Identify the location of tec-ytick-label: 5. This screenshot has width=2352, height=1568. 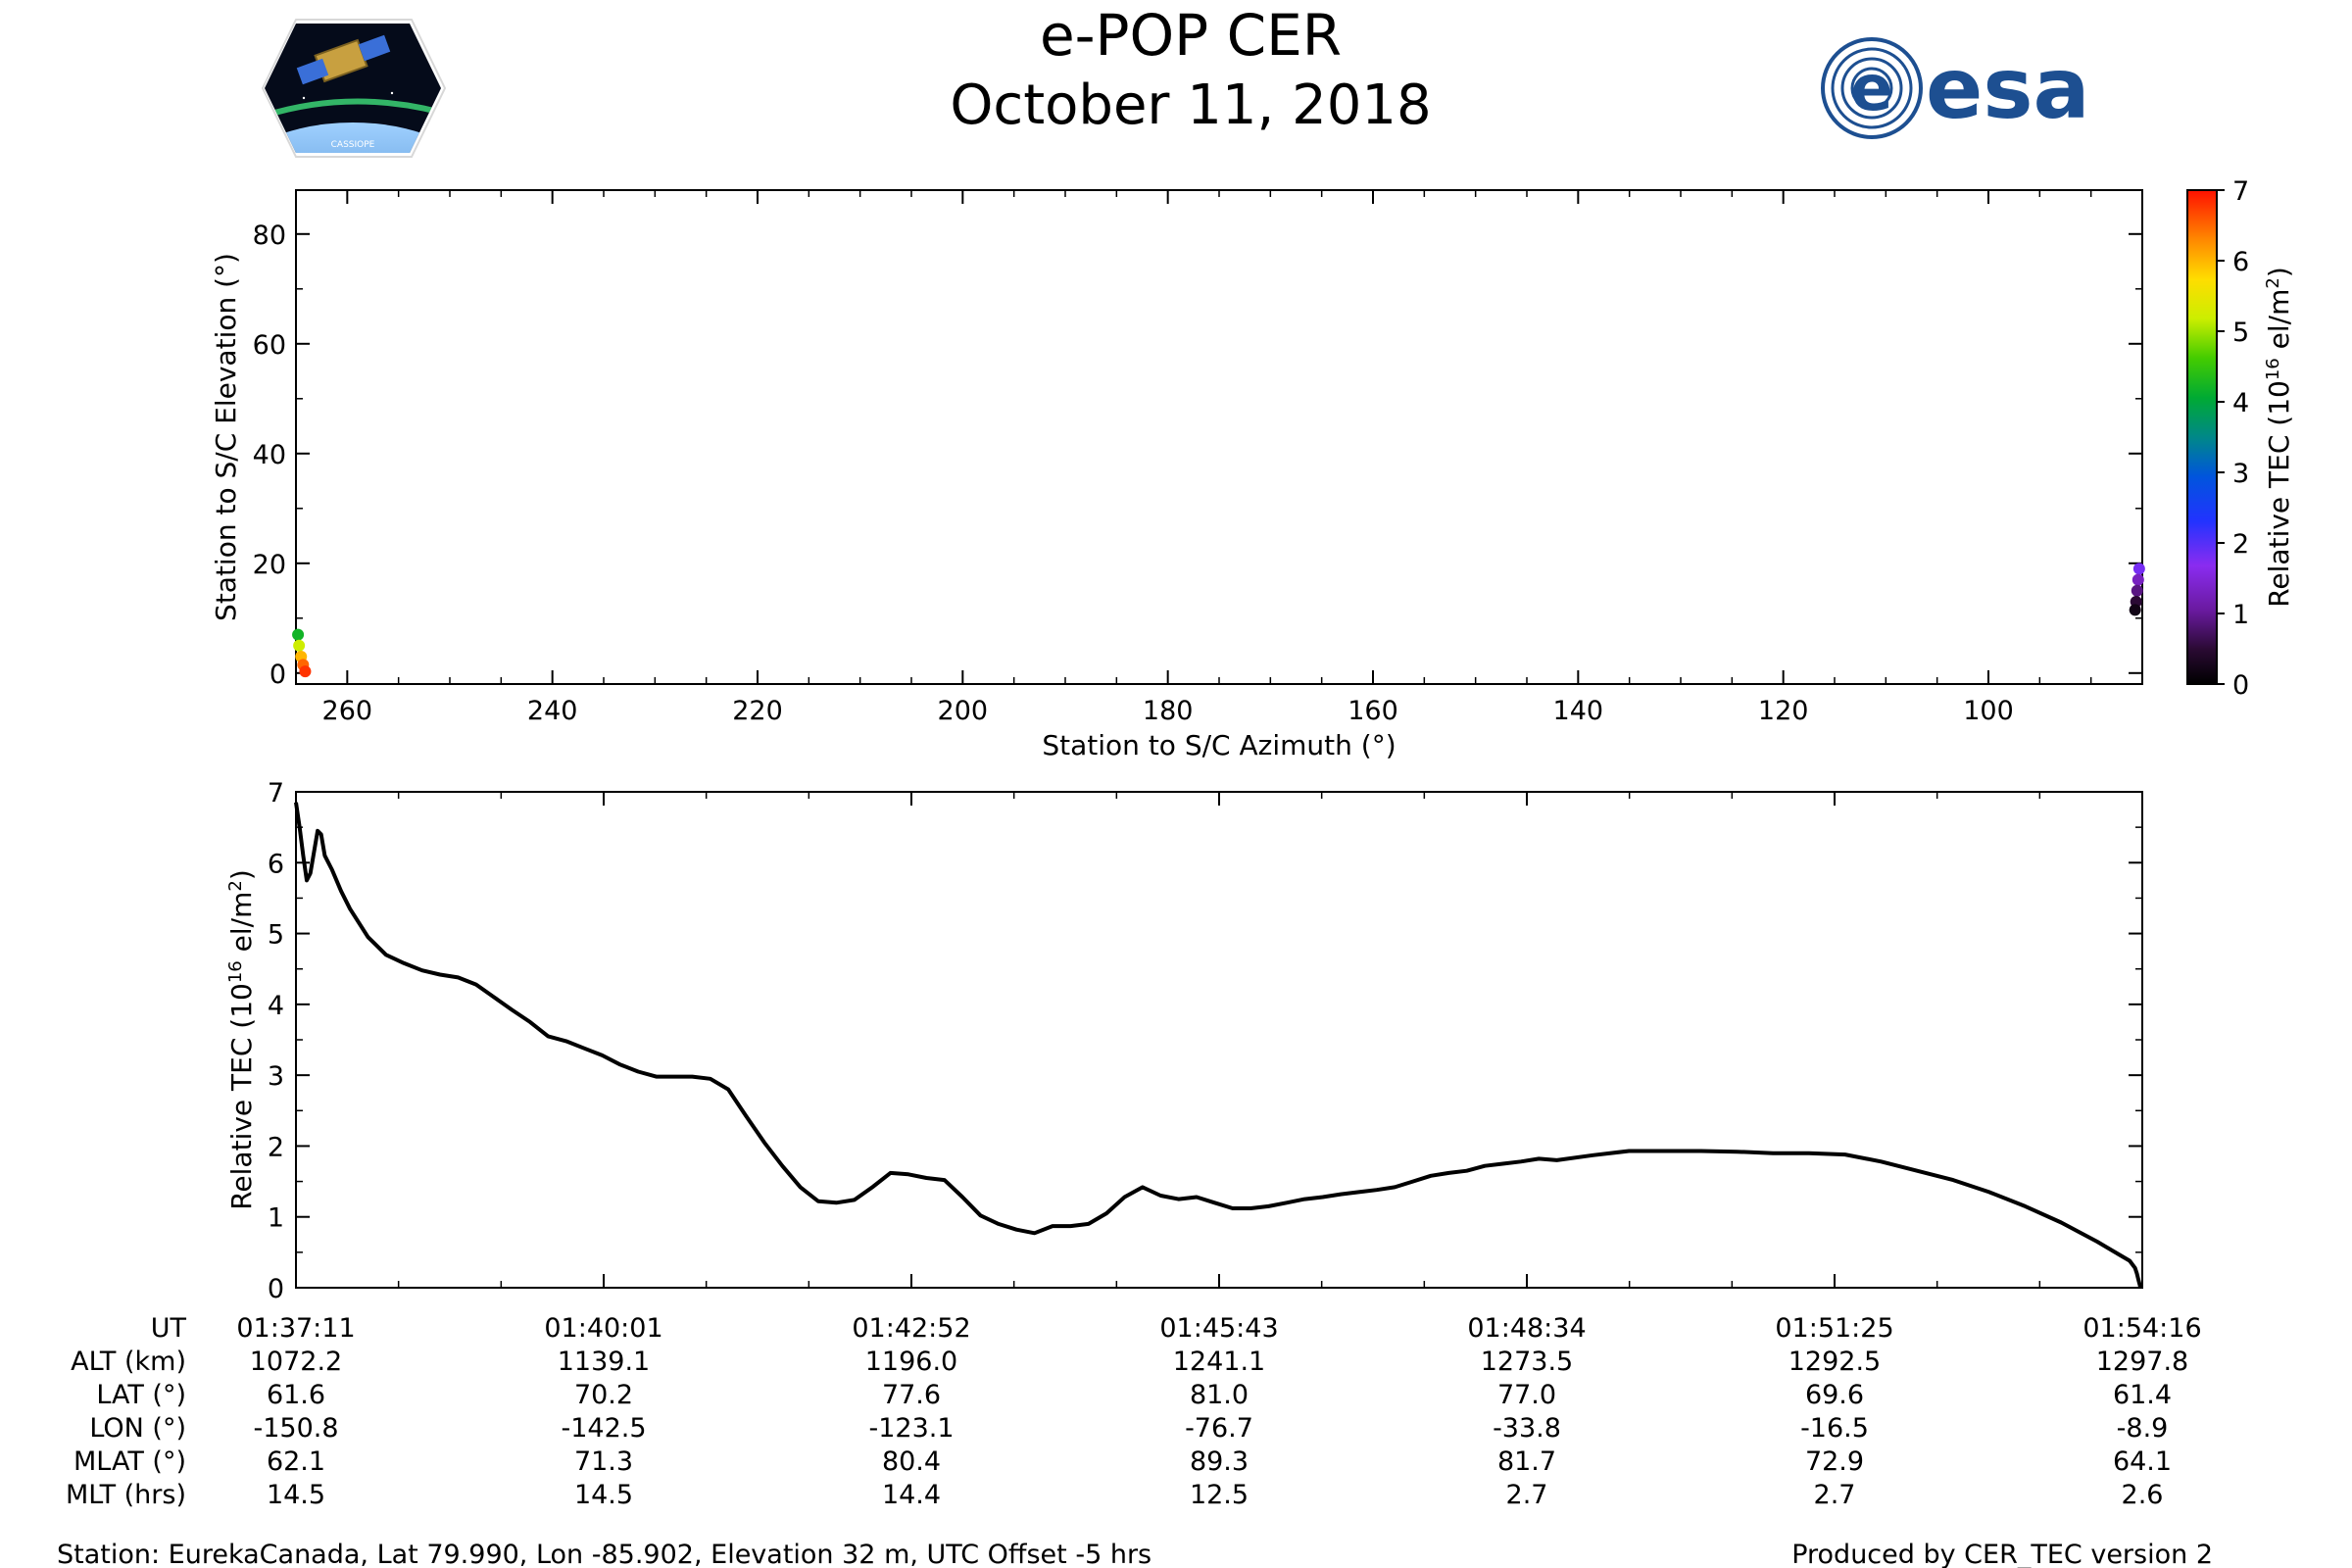
(276, 935).